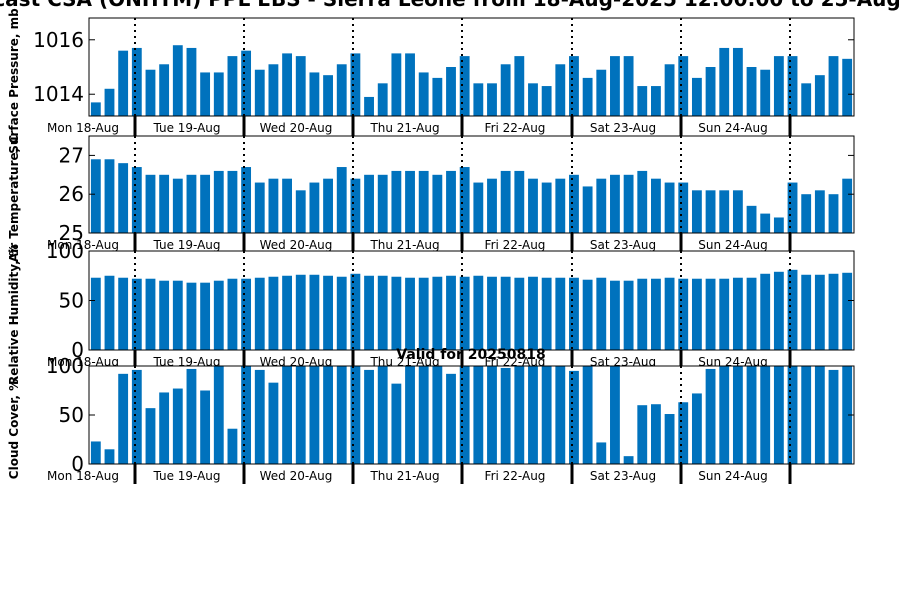 The image size is (900, 600). I want to click on x-day-label: Wed 20-Aug, so click(296, 128).